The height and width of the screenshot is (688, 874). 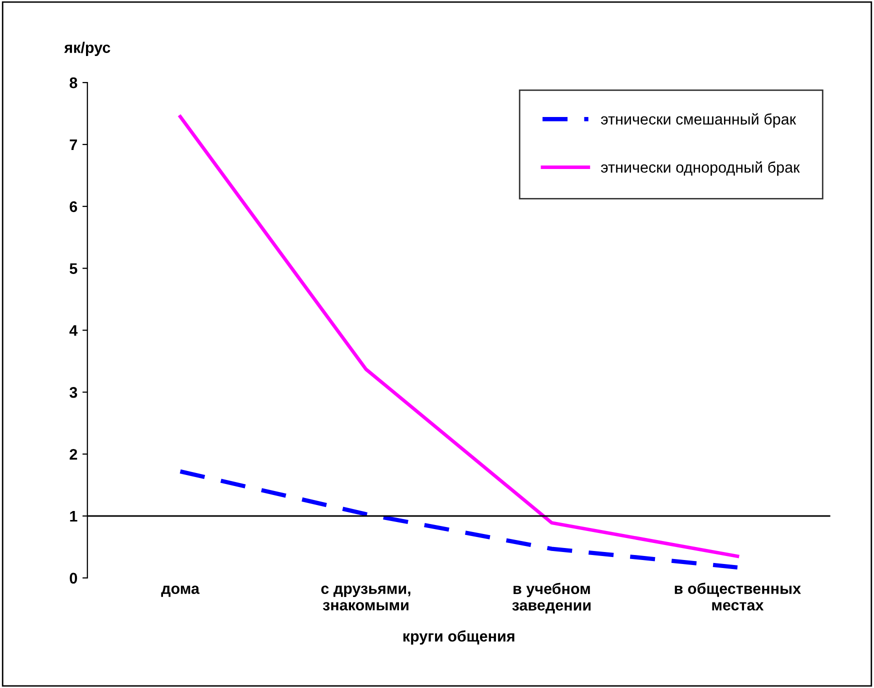 I want to click on x-tick-label: с друзьями, знакомыми, so click(x=365, y=598).